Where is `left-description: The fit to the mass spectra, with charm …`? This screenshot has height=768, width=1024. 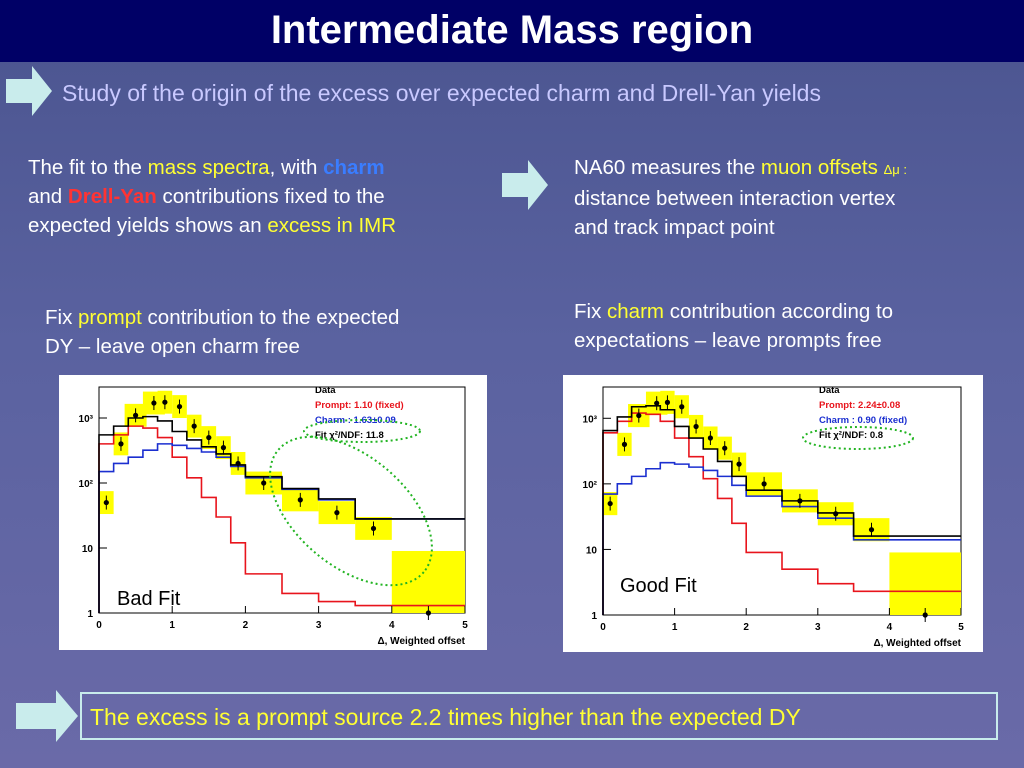
left-description: The fit to the mass spectra, with charm … is located at coordinates (212, 196).